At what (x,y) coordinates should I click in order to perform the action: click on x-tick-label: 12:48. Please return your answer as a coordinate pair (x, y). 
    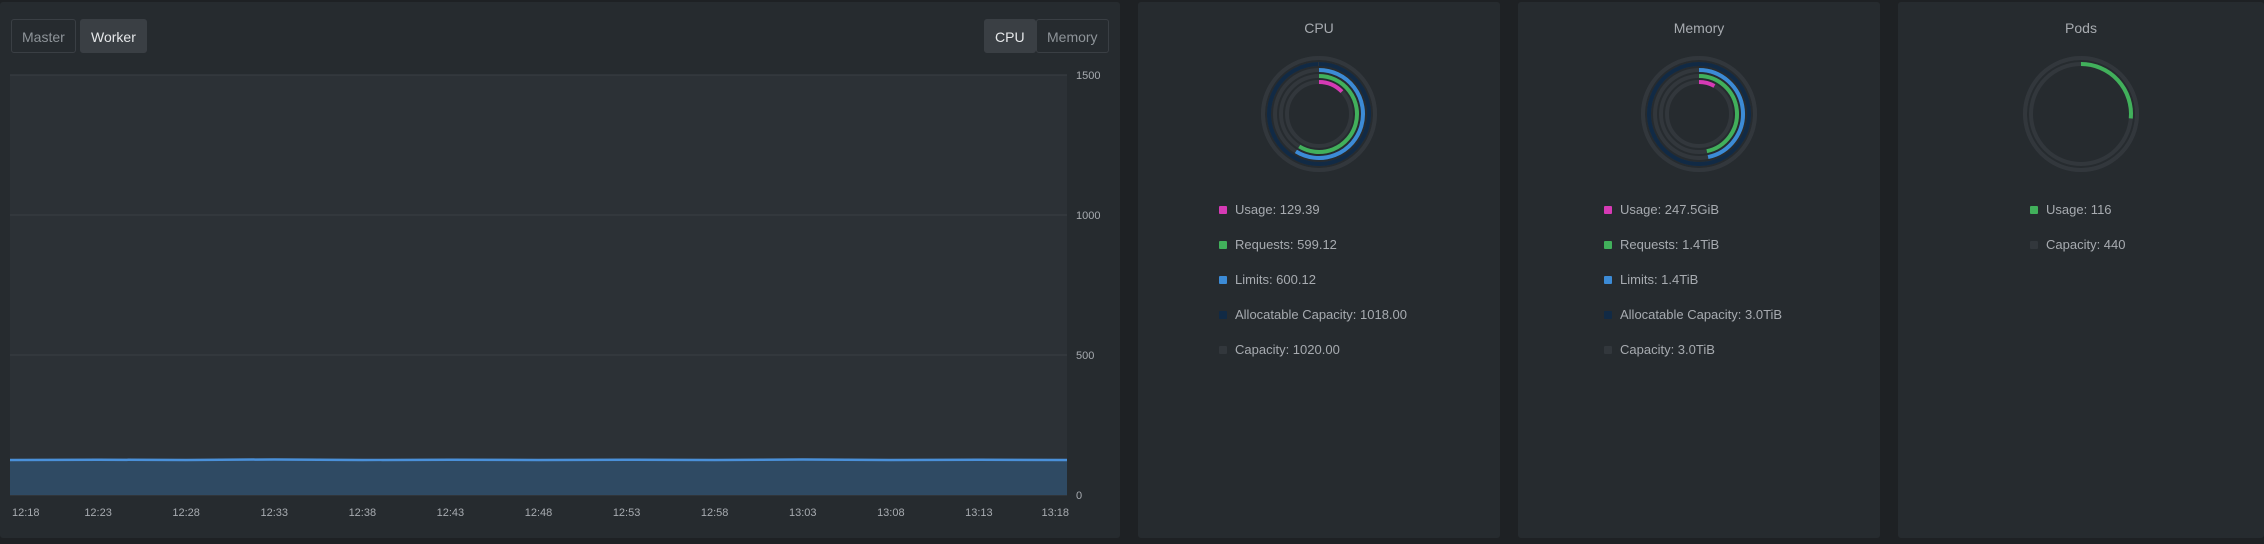
    Looking at the image, I should click on (539, 513).